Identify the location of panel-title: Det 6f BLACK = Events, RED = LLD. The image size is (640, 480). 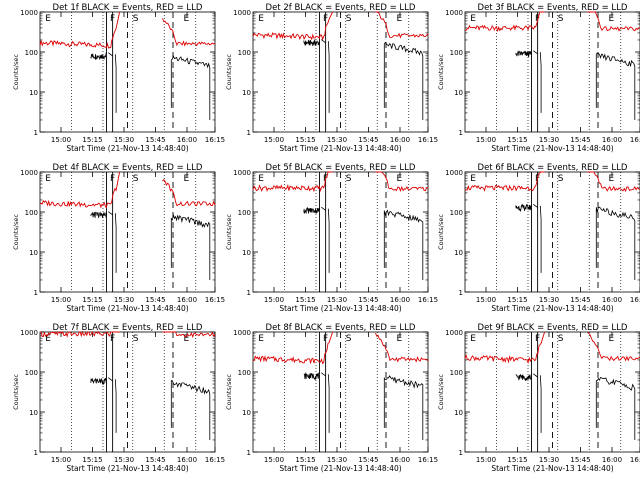
(553, 168).